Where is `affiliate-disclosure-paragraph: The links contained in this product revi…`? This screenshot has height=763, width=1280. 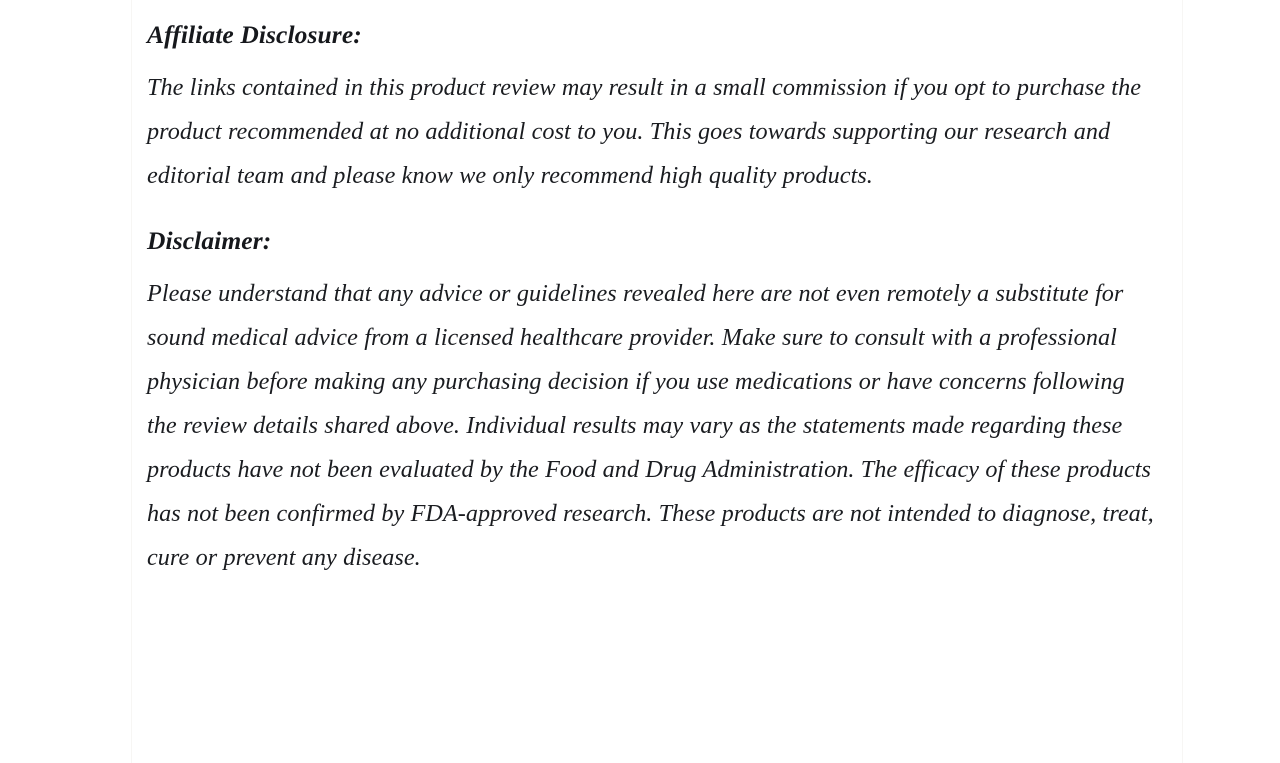
affiliate-disclosure-paragraph: The links contained in this product revi… is located at coordinates (644, 131).